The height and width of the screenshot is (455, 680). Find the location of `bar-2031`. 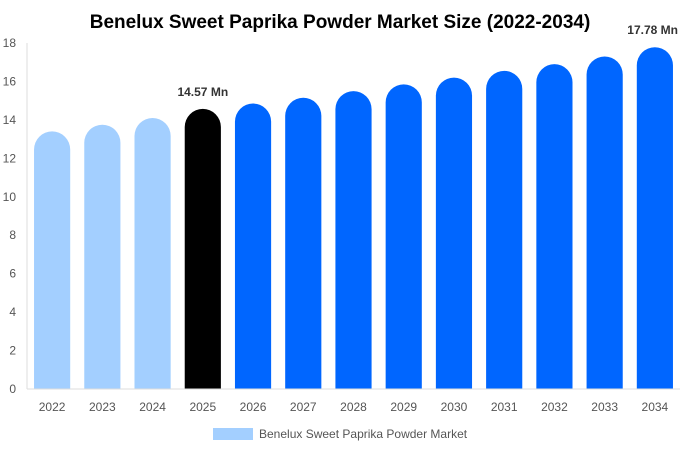

bar-2031 is located at coordinates (504, 229).